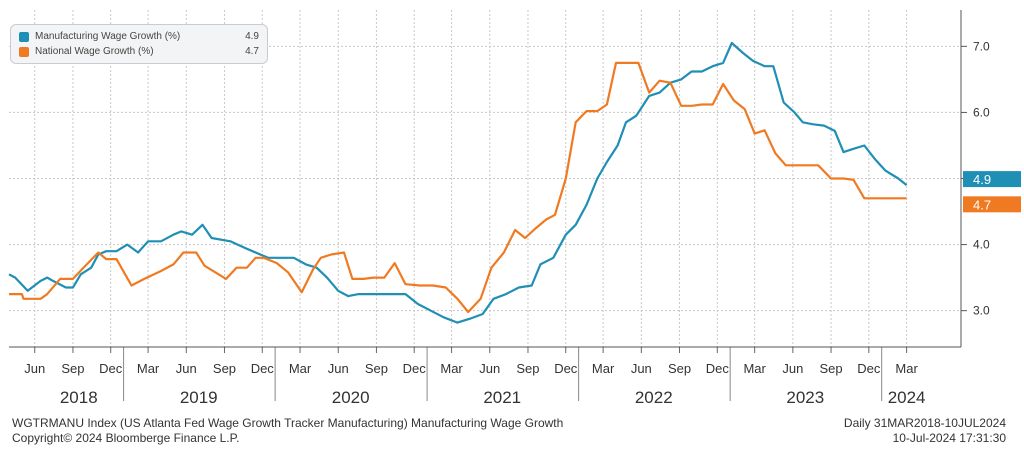 Image resolution: width=1024 pixels, height=449 pixels. Describe the element at coordinates (351, 397) in the screenshot. I see `x-year-label: 2020` at that location.